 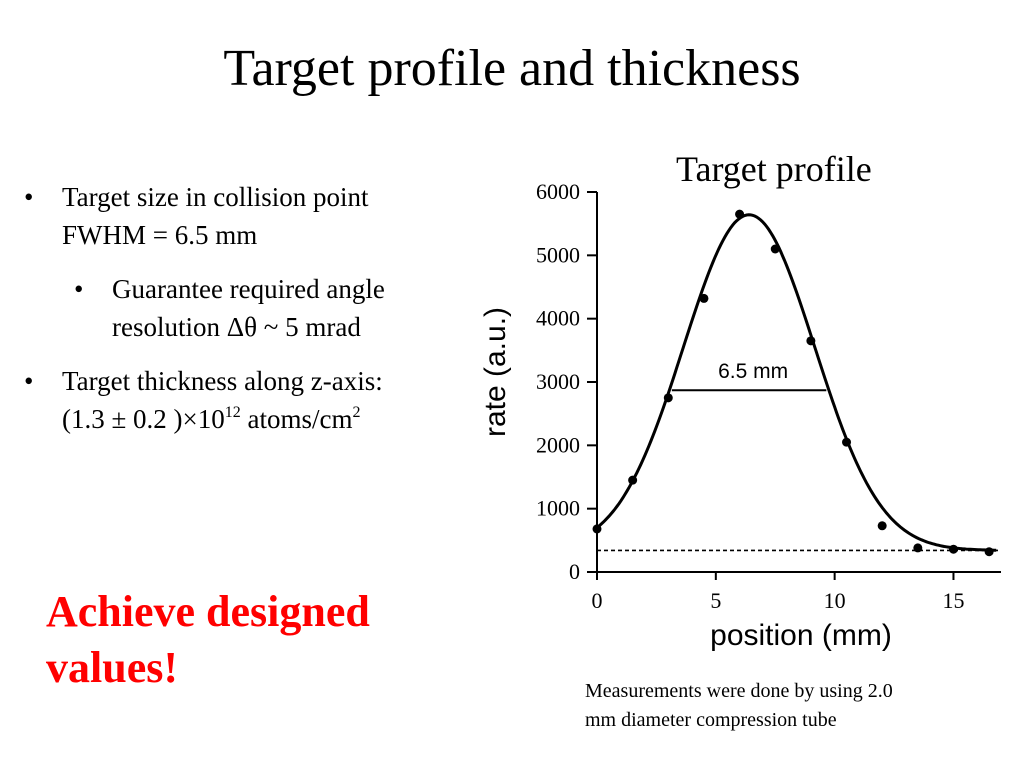 What do you see at coordinates (236, 327) in the screenshot?
I see `bullet-text: resolution Δθ ~ 5 mrad` at bounding box center [236, 327].